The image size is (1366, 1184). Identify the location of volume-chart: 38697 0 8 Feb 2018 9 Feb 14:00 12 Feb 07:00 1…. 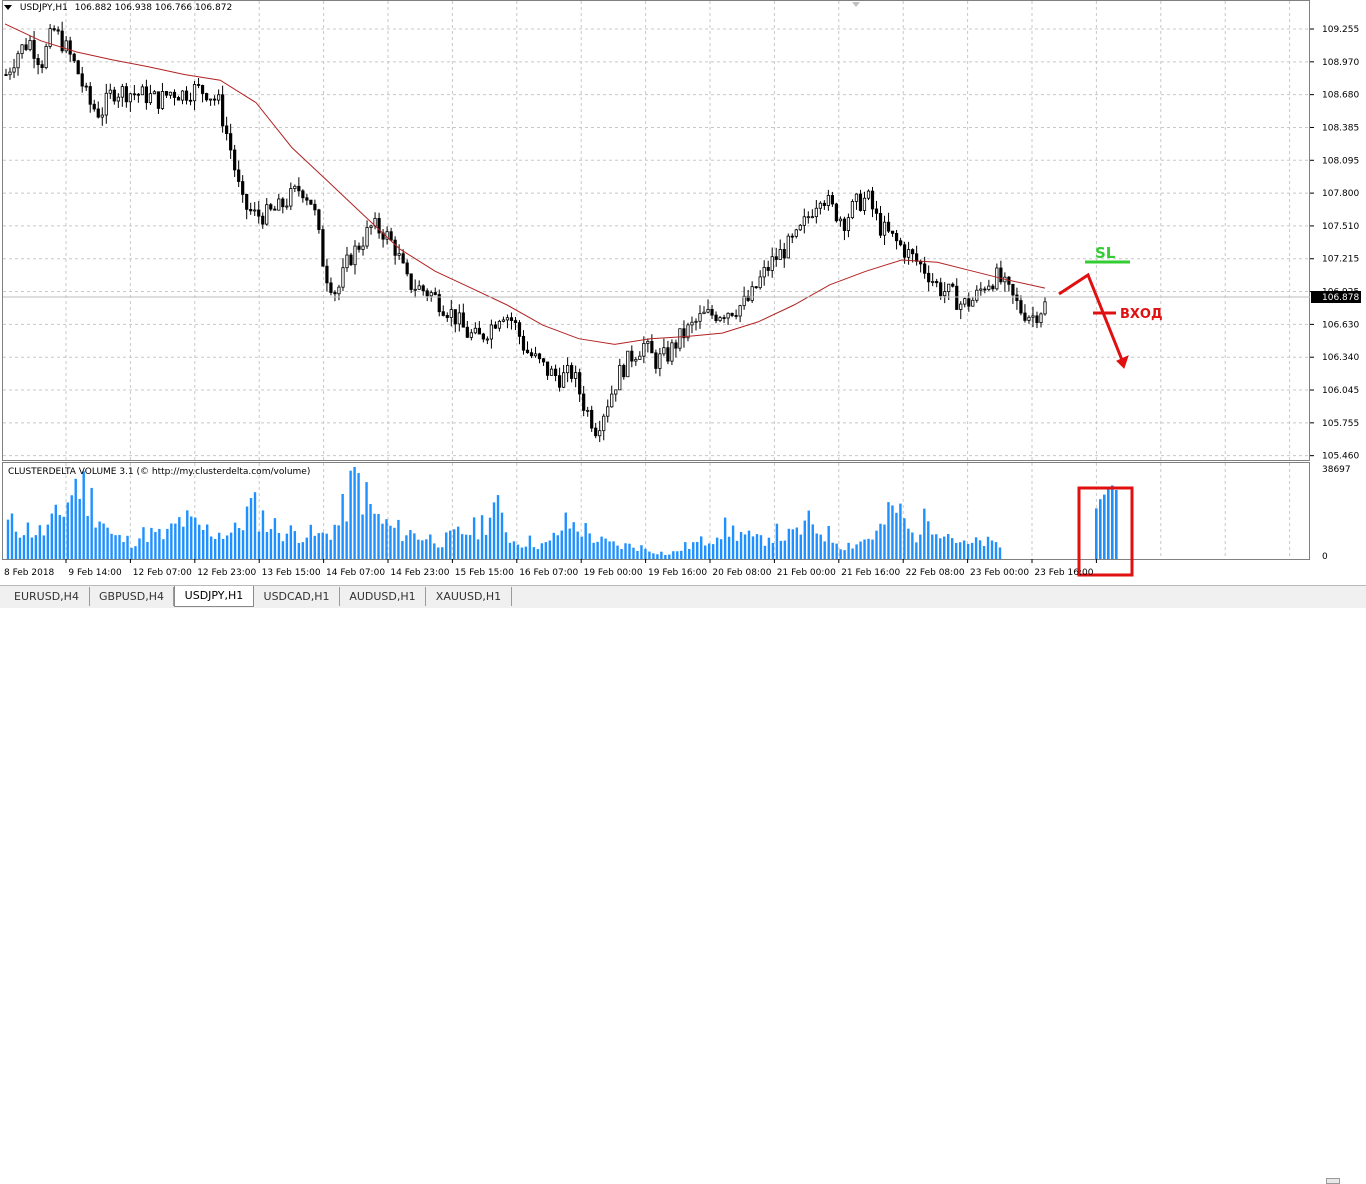
(683, 523).